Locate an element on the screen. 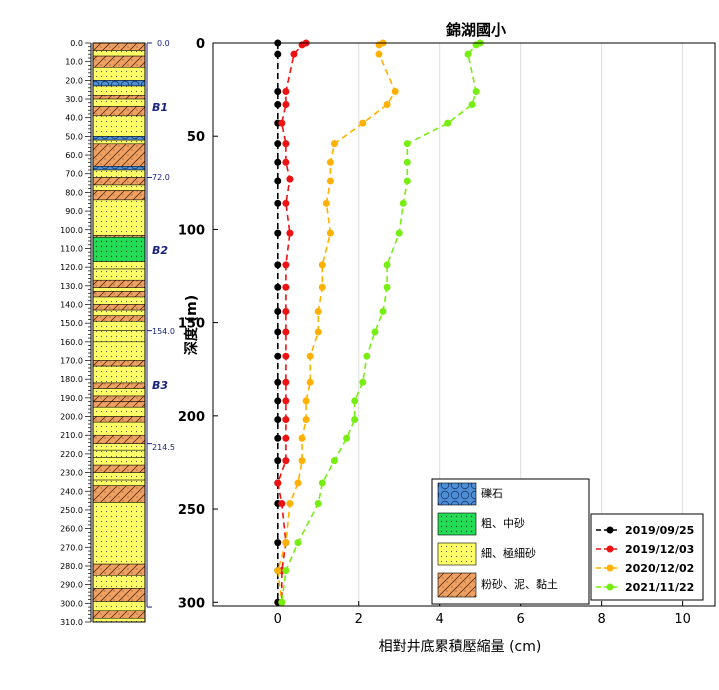 Image resolution: width=719 pixels, height=690 pixels. log-lithology-column is located at coordinates (119, 332).